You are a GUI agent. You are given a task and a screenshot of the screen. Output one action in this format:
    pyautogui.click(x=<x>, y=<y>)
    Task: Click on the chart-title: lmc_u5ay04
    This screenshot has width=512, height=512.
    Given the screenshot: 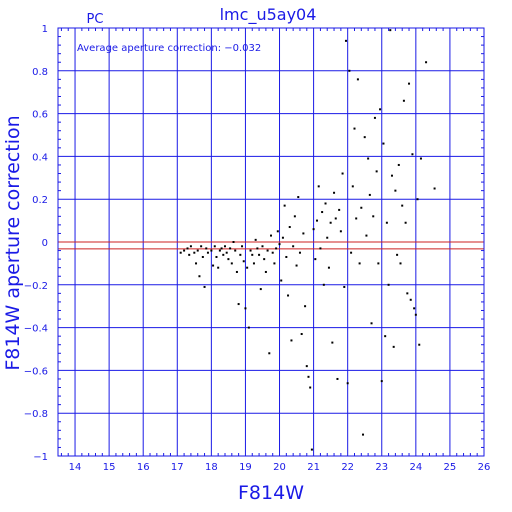 What is the action you would take?
    pyautogui.click(x=268, y=15)
    